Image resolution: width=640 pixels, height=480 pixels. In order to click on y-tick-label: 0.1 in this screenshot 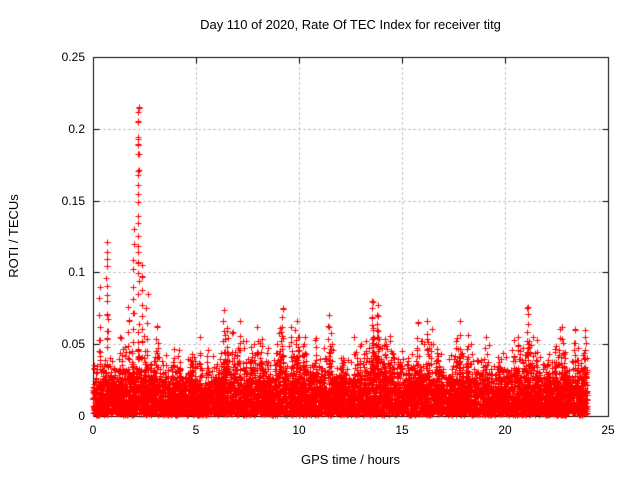, I will do `click(76, 272)`.